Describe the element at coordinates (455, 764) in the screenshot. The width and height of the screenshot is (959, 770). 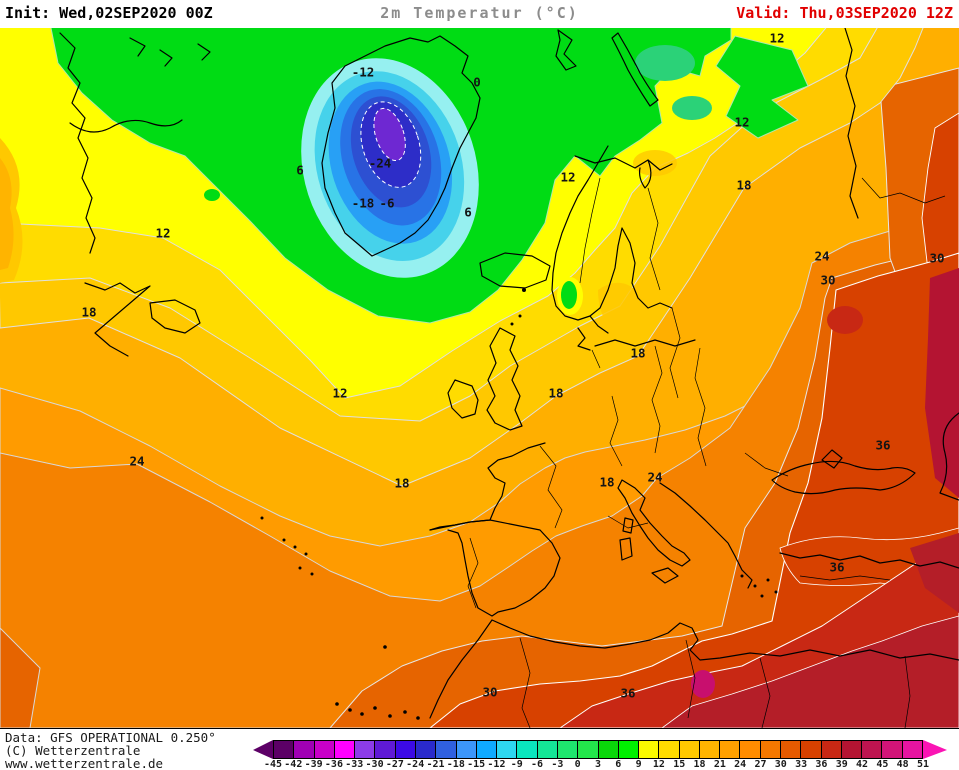
I see `legend-tick-label: -18` at that location.